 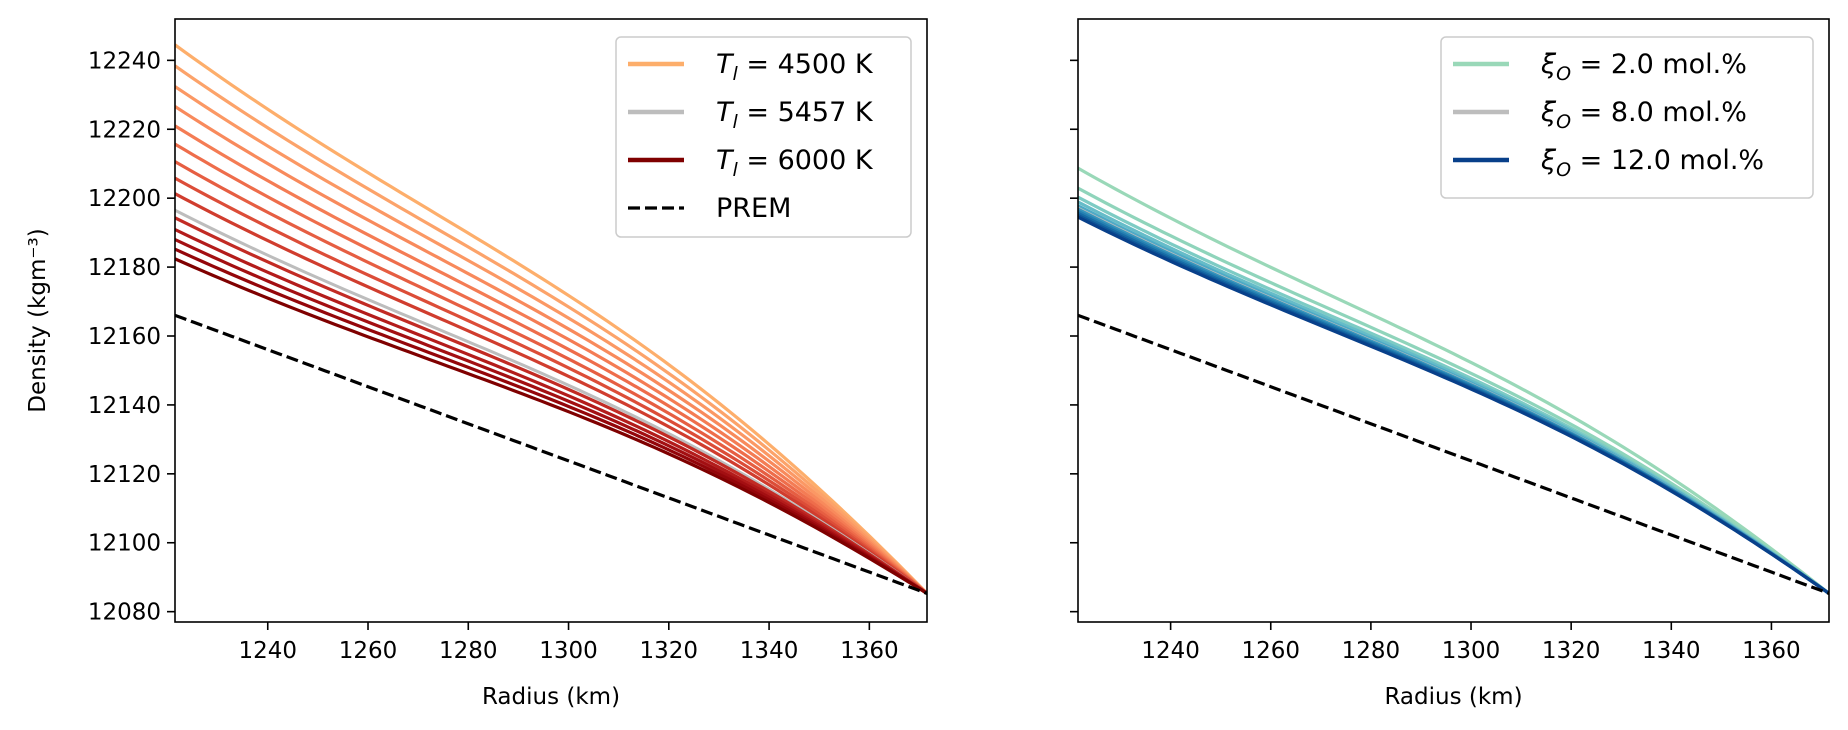 I want to click on legend-label: Tl = 6000 K, so click(x=795, y=163).